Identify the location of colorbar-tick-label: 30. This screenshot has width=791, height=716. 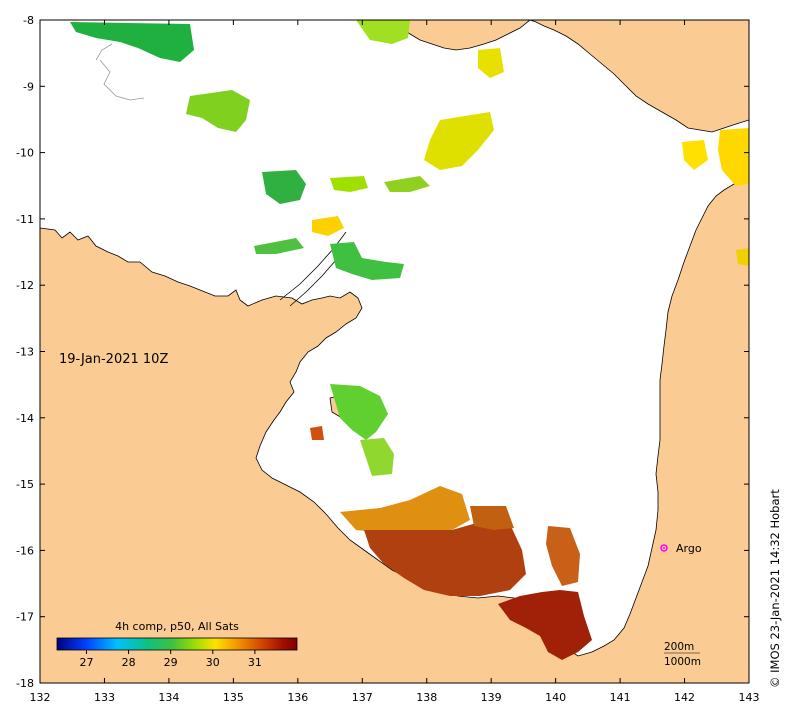
(213, 662).